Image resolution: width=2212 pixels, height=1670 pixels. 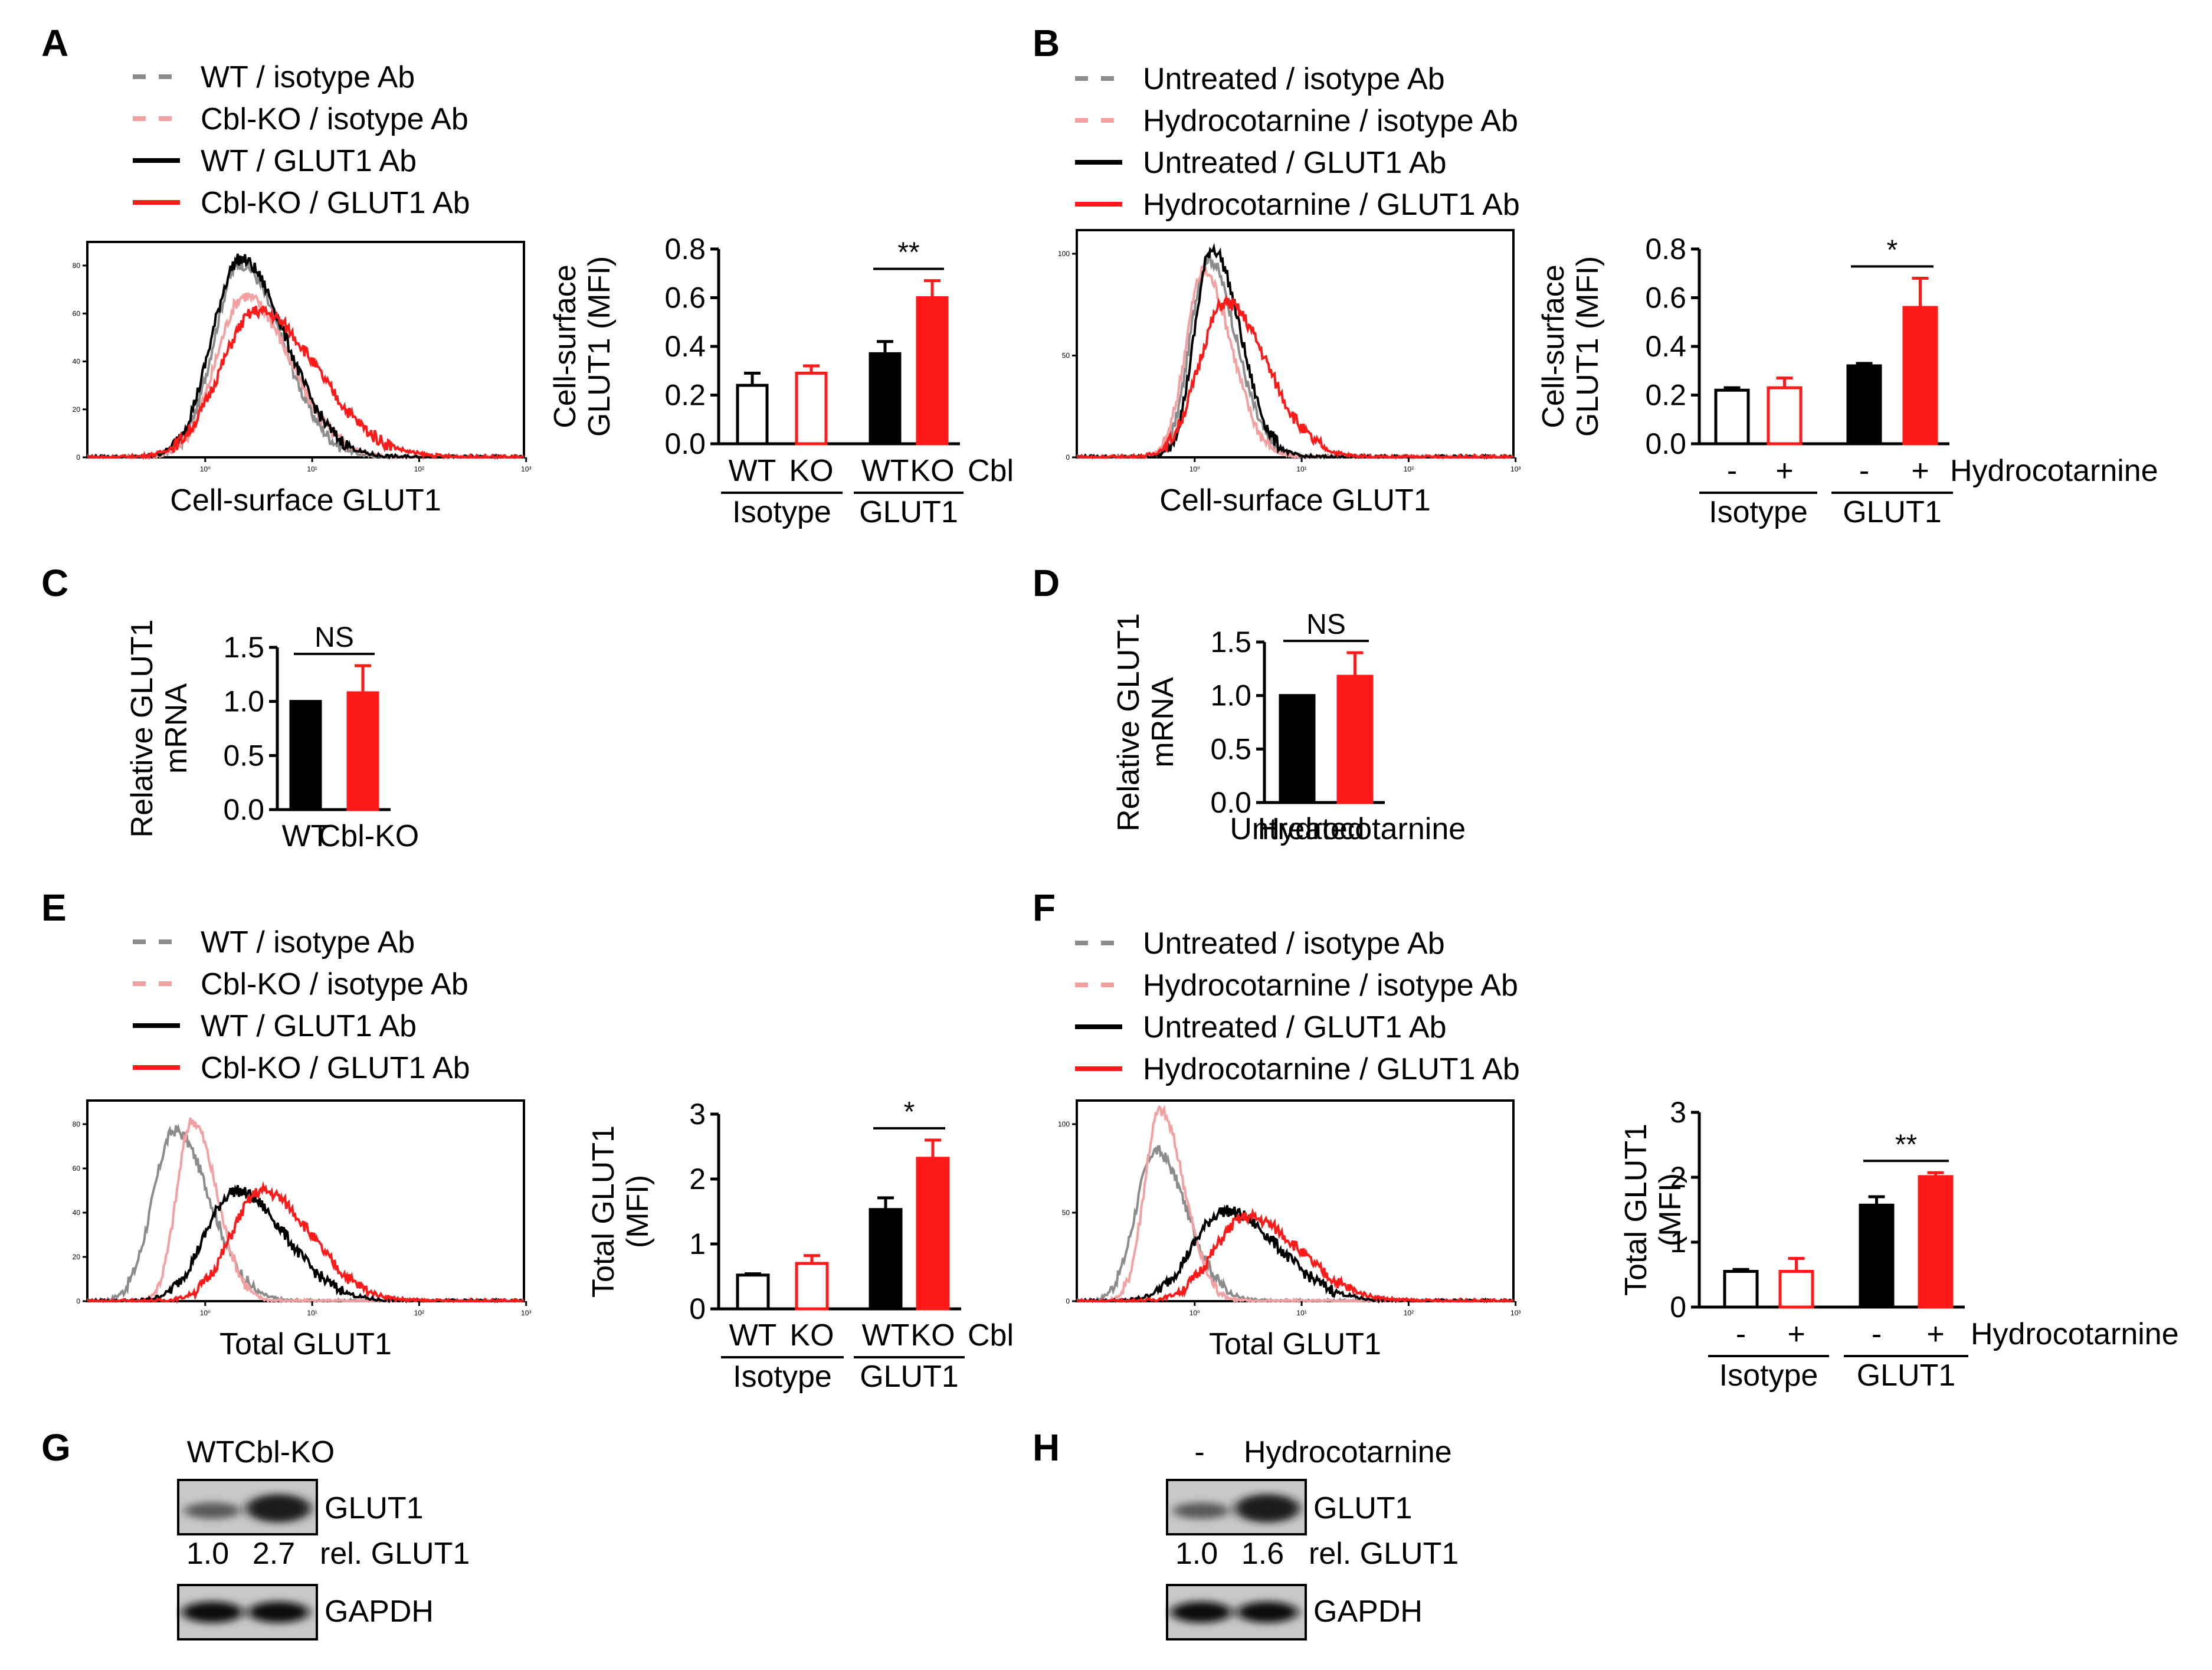 I want to click on histogram-ytick-label: 20, so click(x=77, y=1257).